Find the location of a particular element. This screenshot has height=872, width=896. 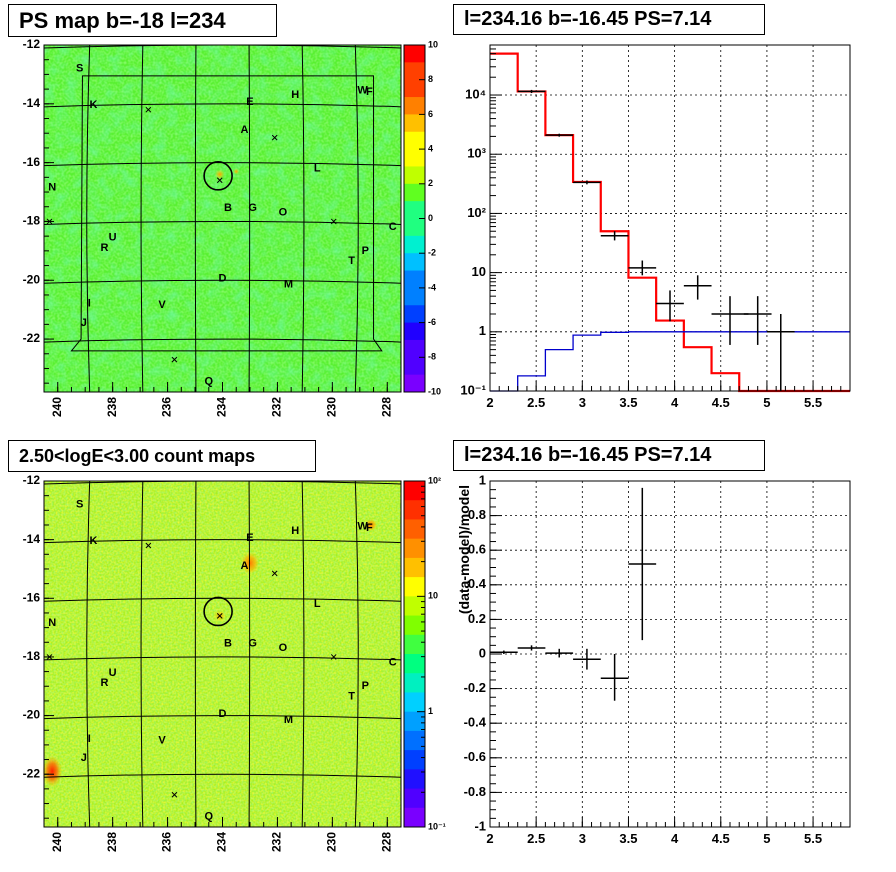

residual-y-tick-label: 0.2 is located at coordinates (477, 618).